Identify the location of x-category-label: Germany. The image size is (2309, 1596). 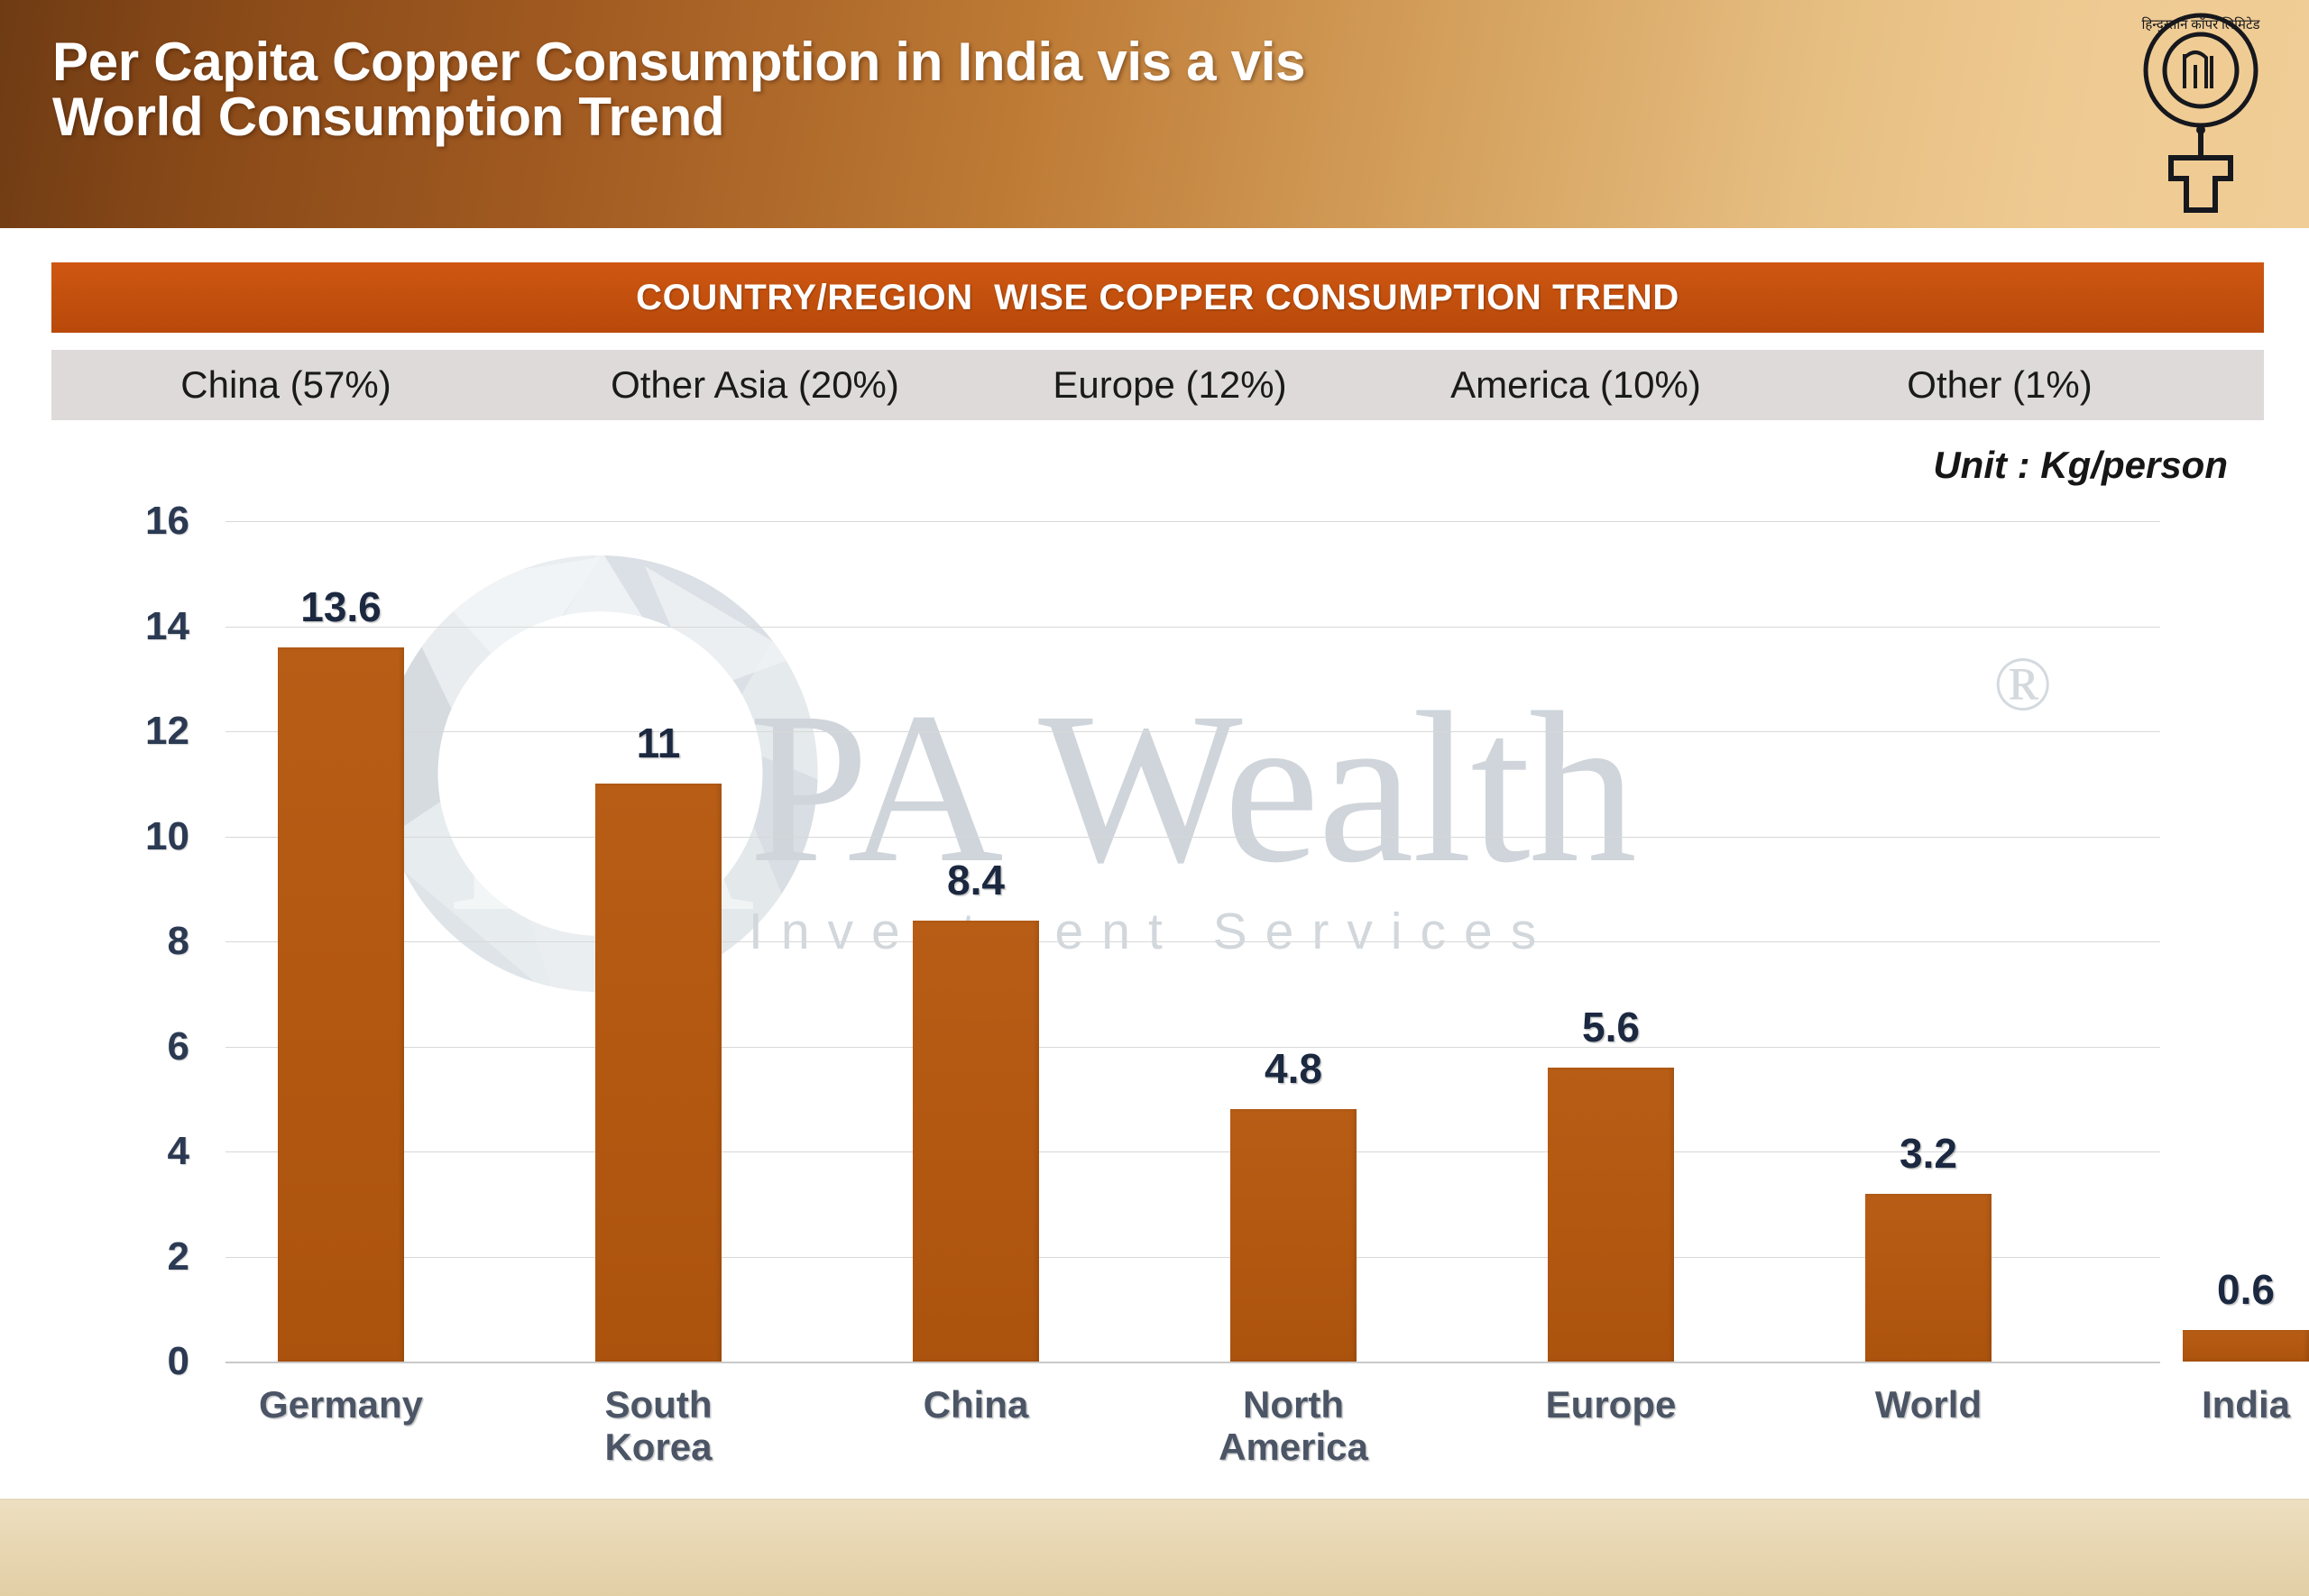
(341, 1404).